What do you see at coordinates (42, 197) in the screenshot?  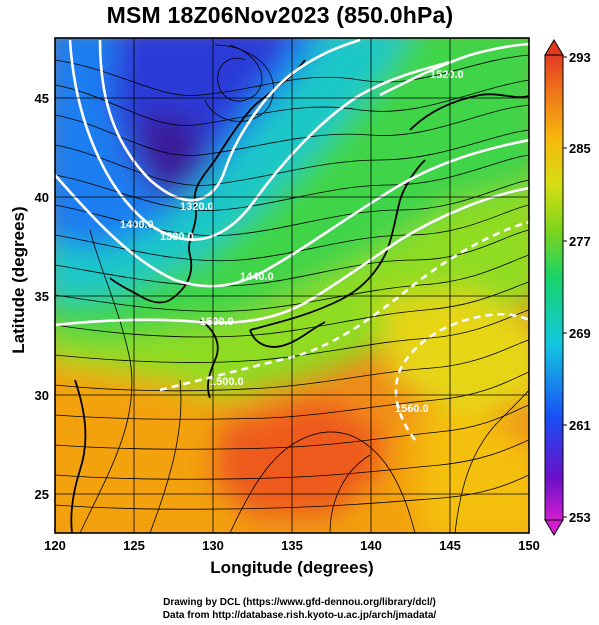 I see `y-tick-label: 40` at bounding box center [42, 197].